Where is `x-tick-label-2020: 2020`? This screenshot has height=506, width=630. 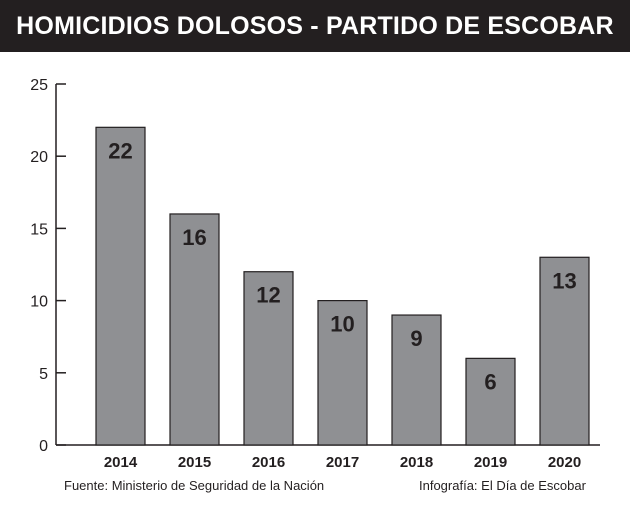
x-tick-label-2020: 2020 is located at coordinates (564, 462).